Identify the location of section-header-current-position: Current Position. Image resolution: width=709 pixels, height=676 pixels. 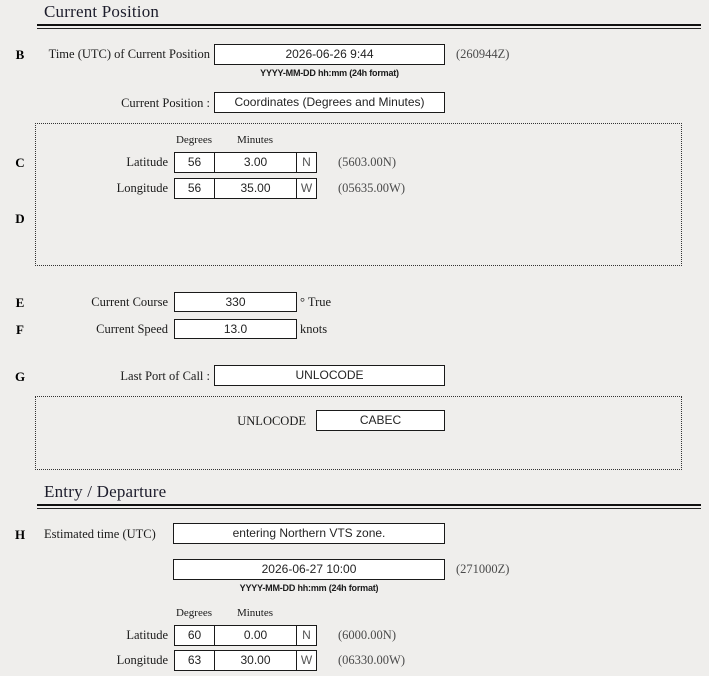
(369, 15).